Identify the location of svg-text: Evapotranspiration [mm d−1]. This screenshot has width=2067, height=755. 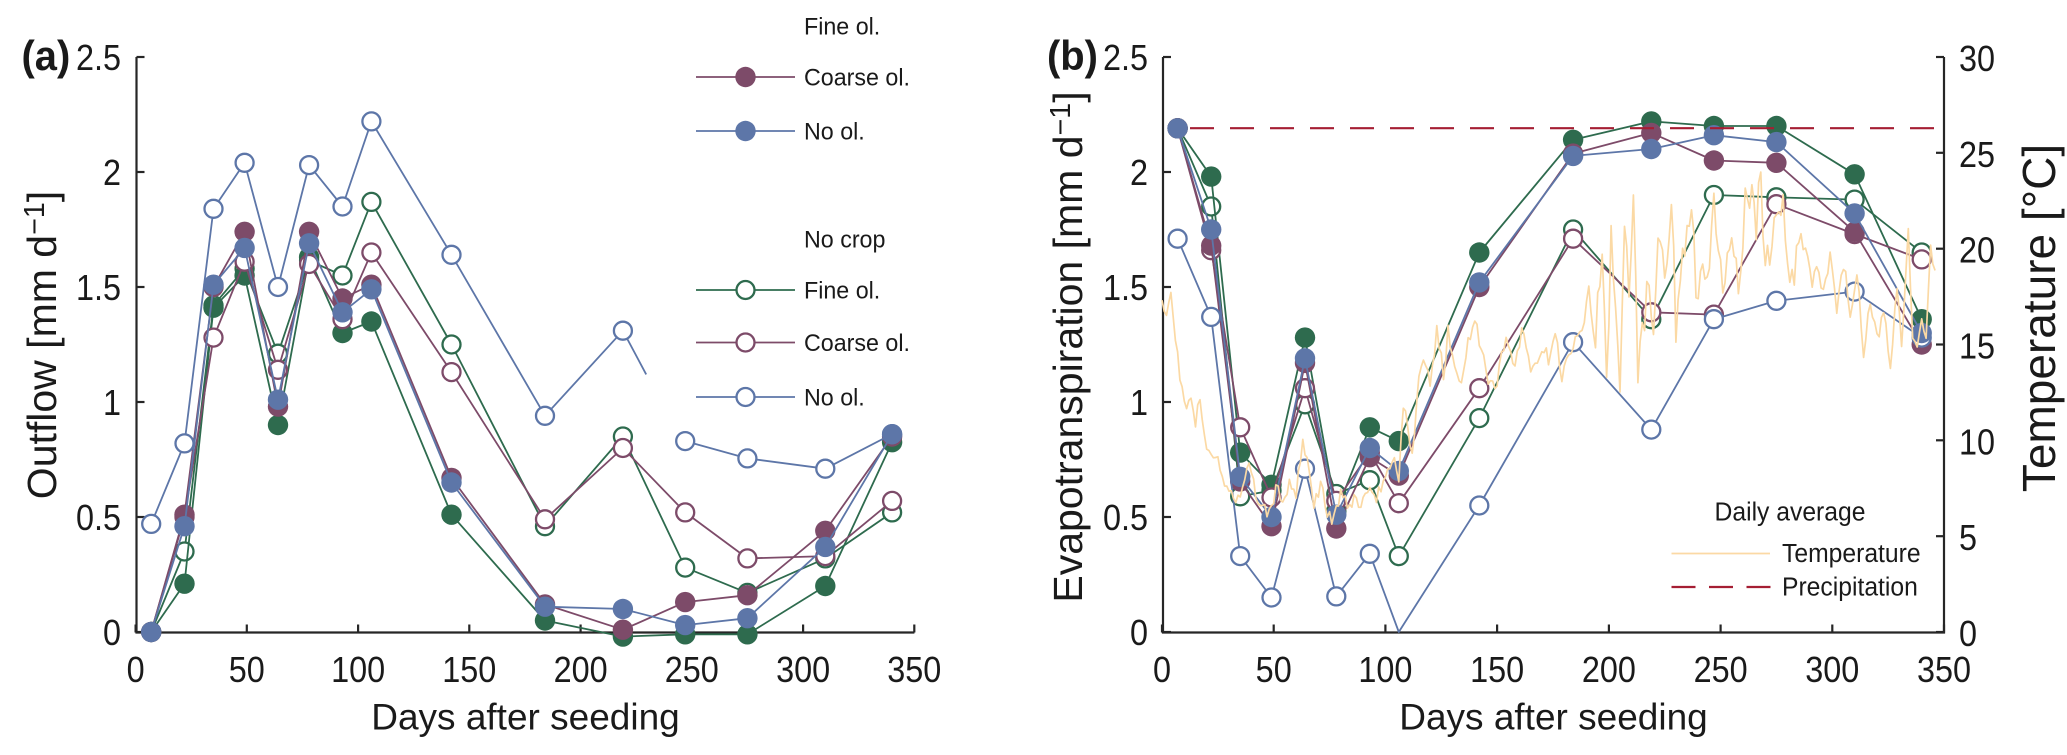
(1068, 346).